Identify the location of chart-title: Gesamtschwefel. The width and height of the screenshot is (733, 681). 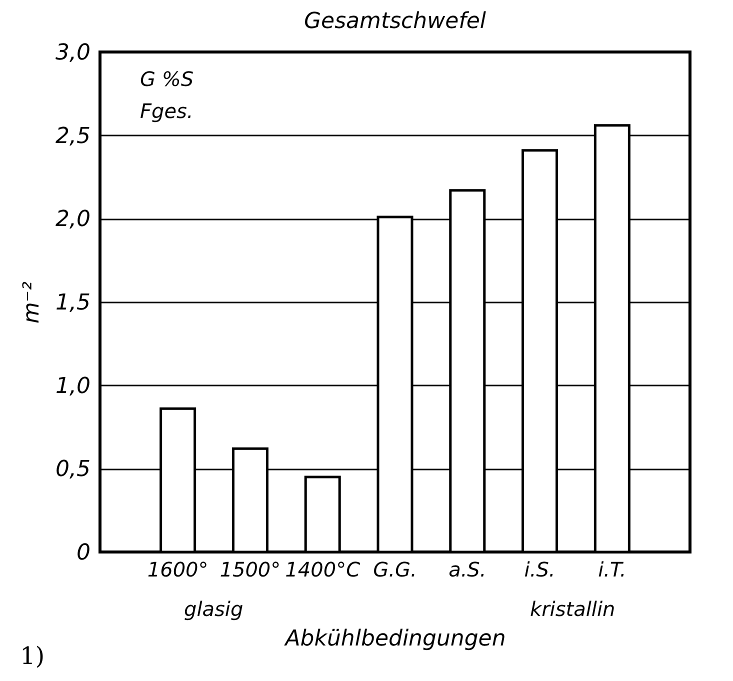
(395, 21).